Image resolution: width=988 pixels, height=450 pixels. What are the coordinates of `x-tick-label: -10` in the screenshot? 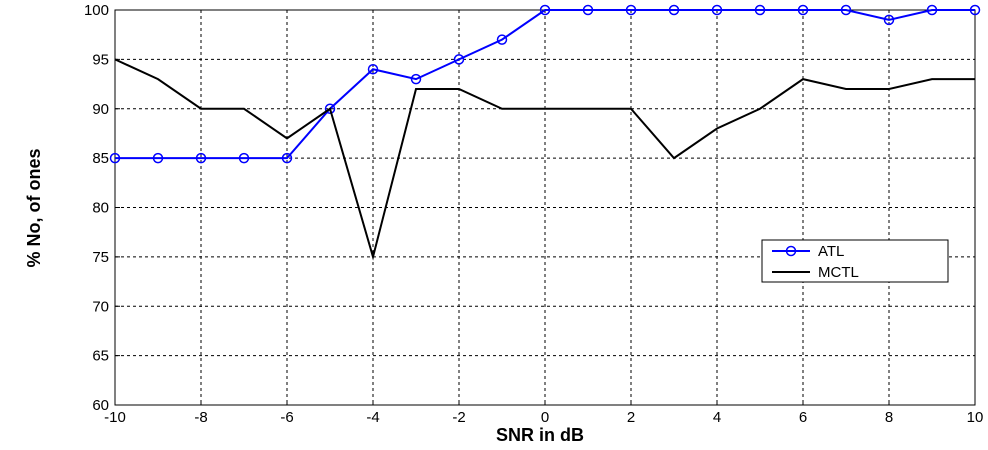 It's located at (115, 417).